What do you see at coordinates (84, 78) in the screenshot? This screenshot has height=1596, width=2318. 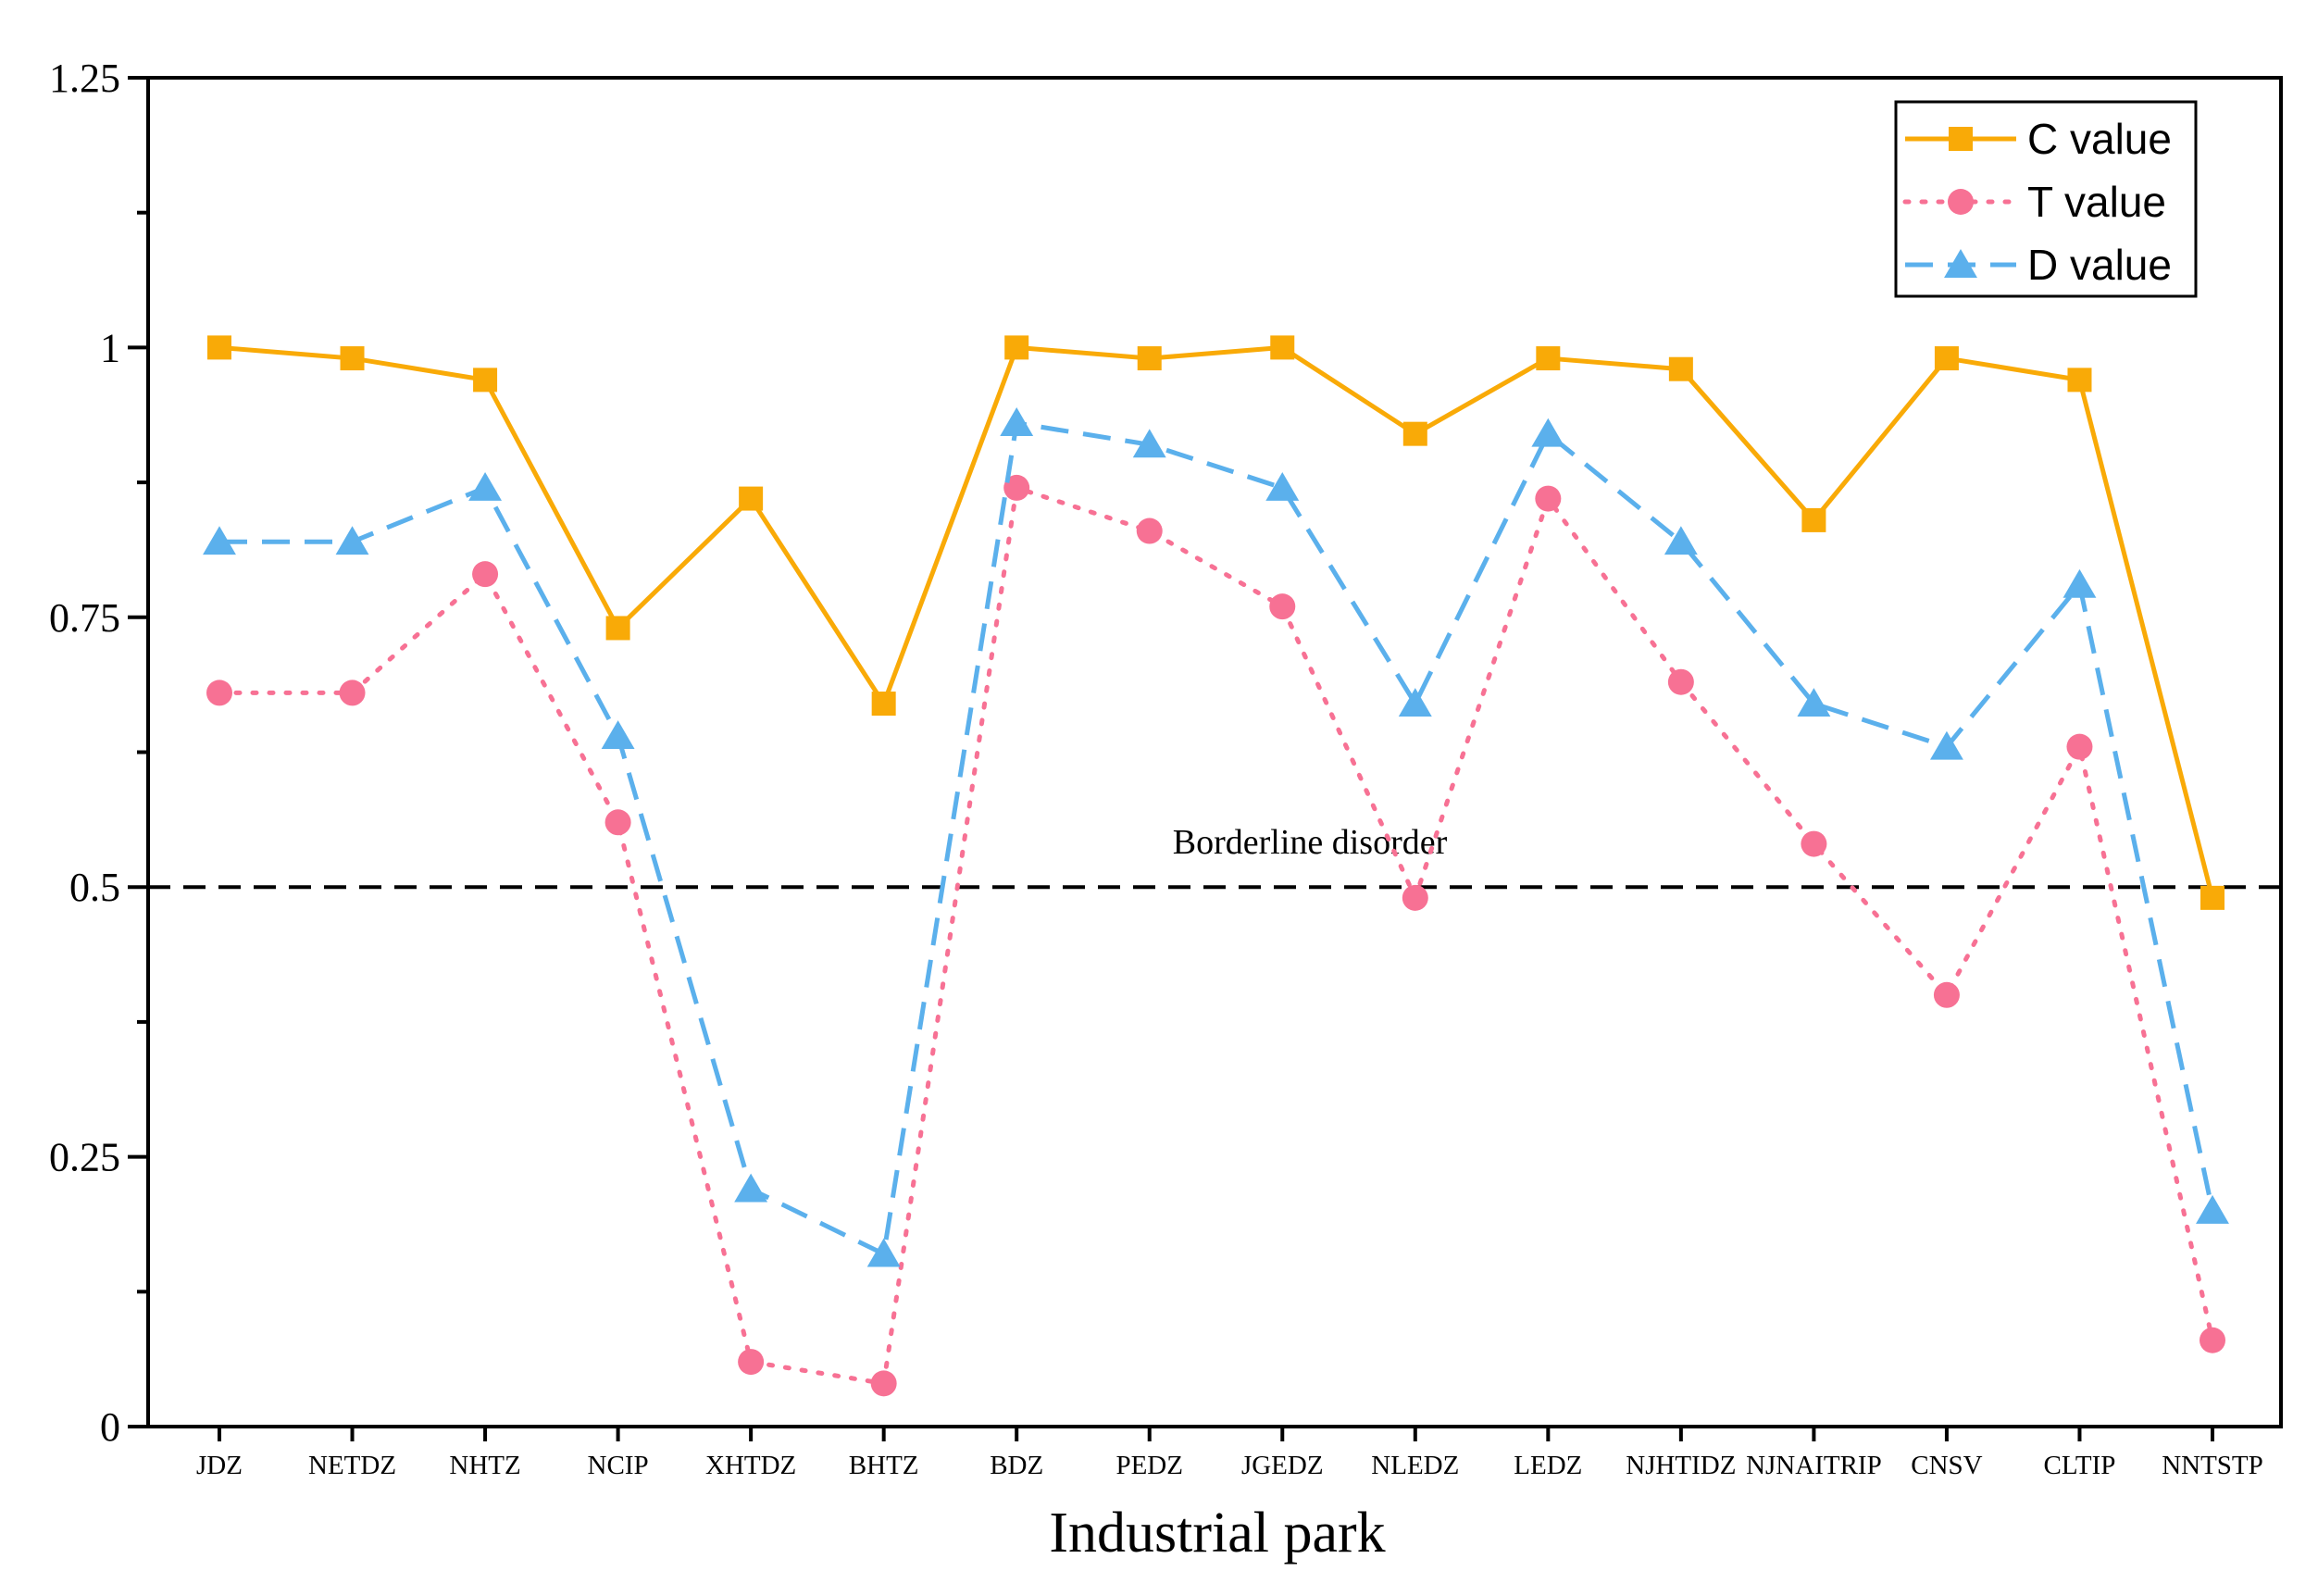 I see `y-tick-label-5: 1.25` at bounding box center [84, 78].